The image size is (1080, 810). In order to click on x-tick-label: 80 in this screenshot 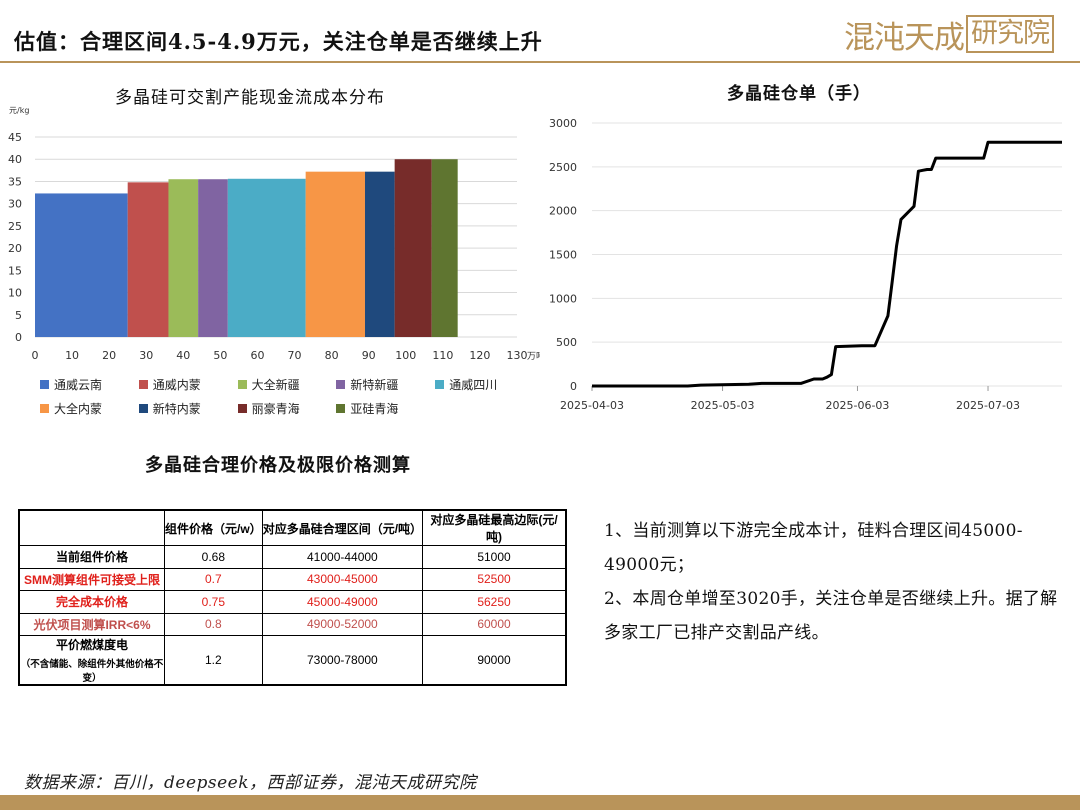, I will do `click(332, 355)`.